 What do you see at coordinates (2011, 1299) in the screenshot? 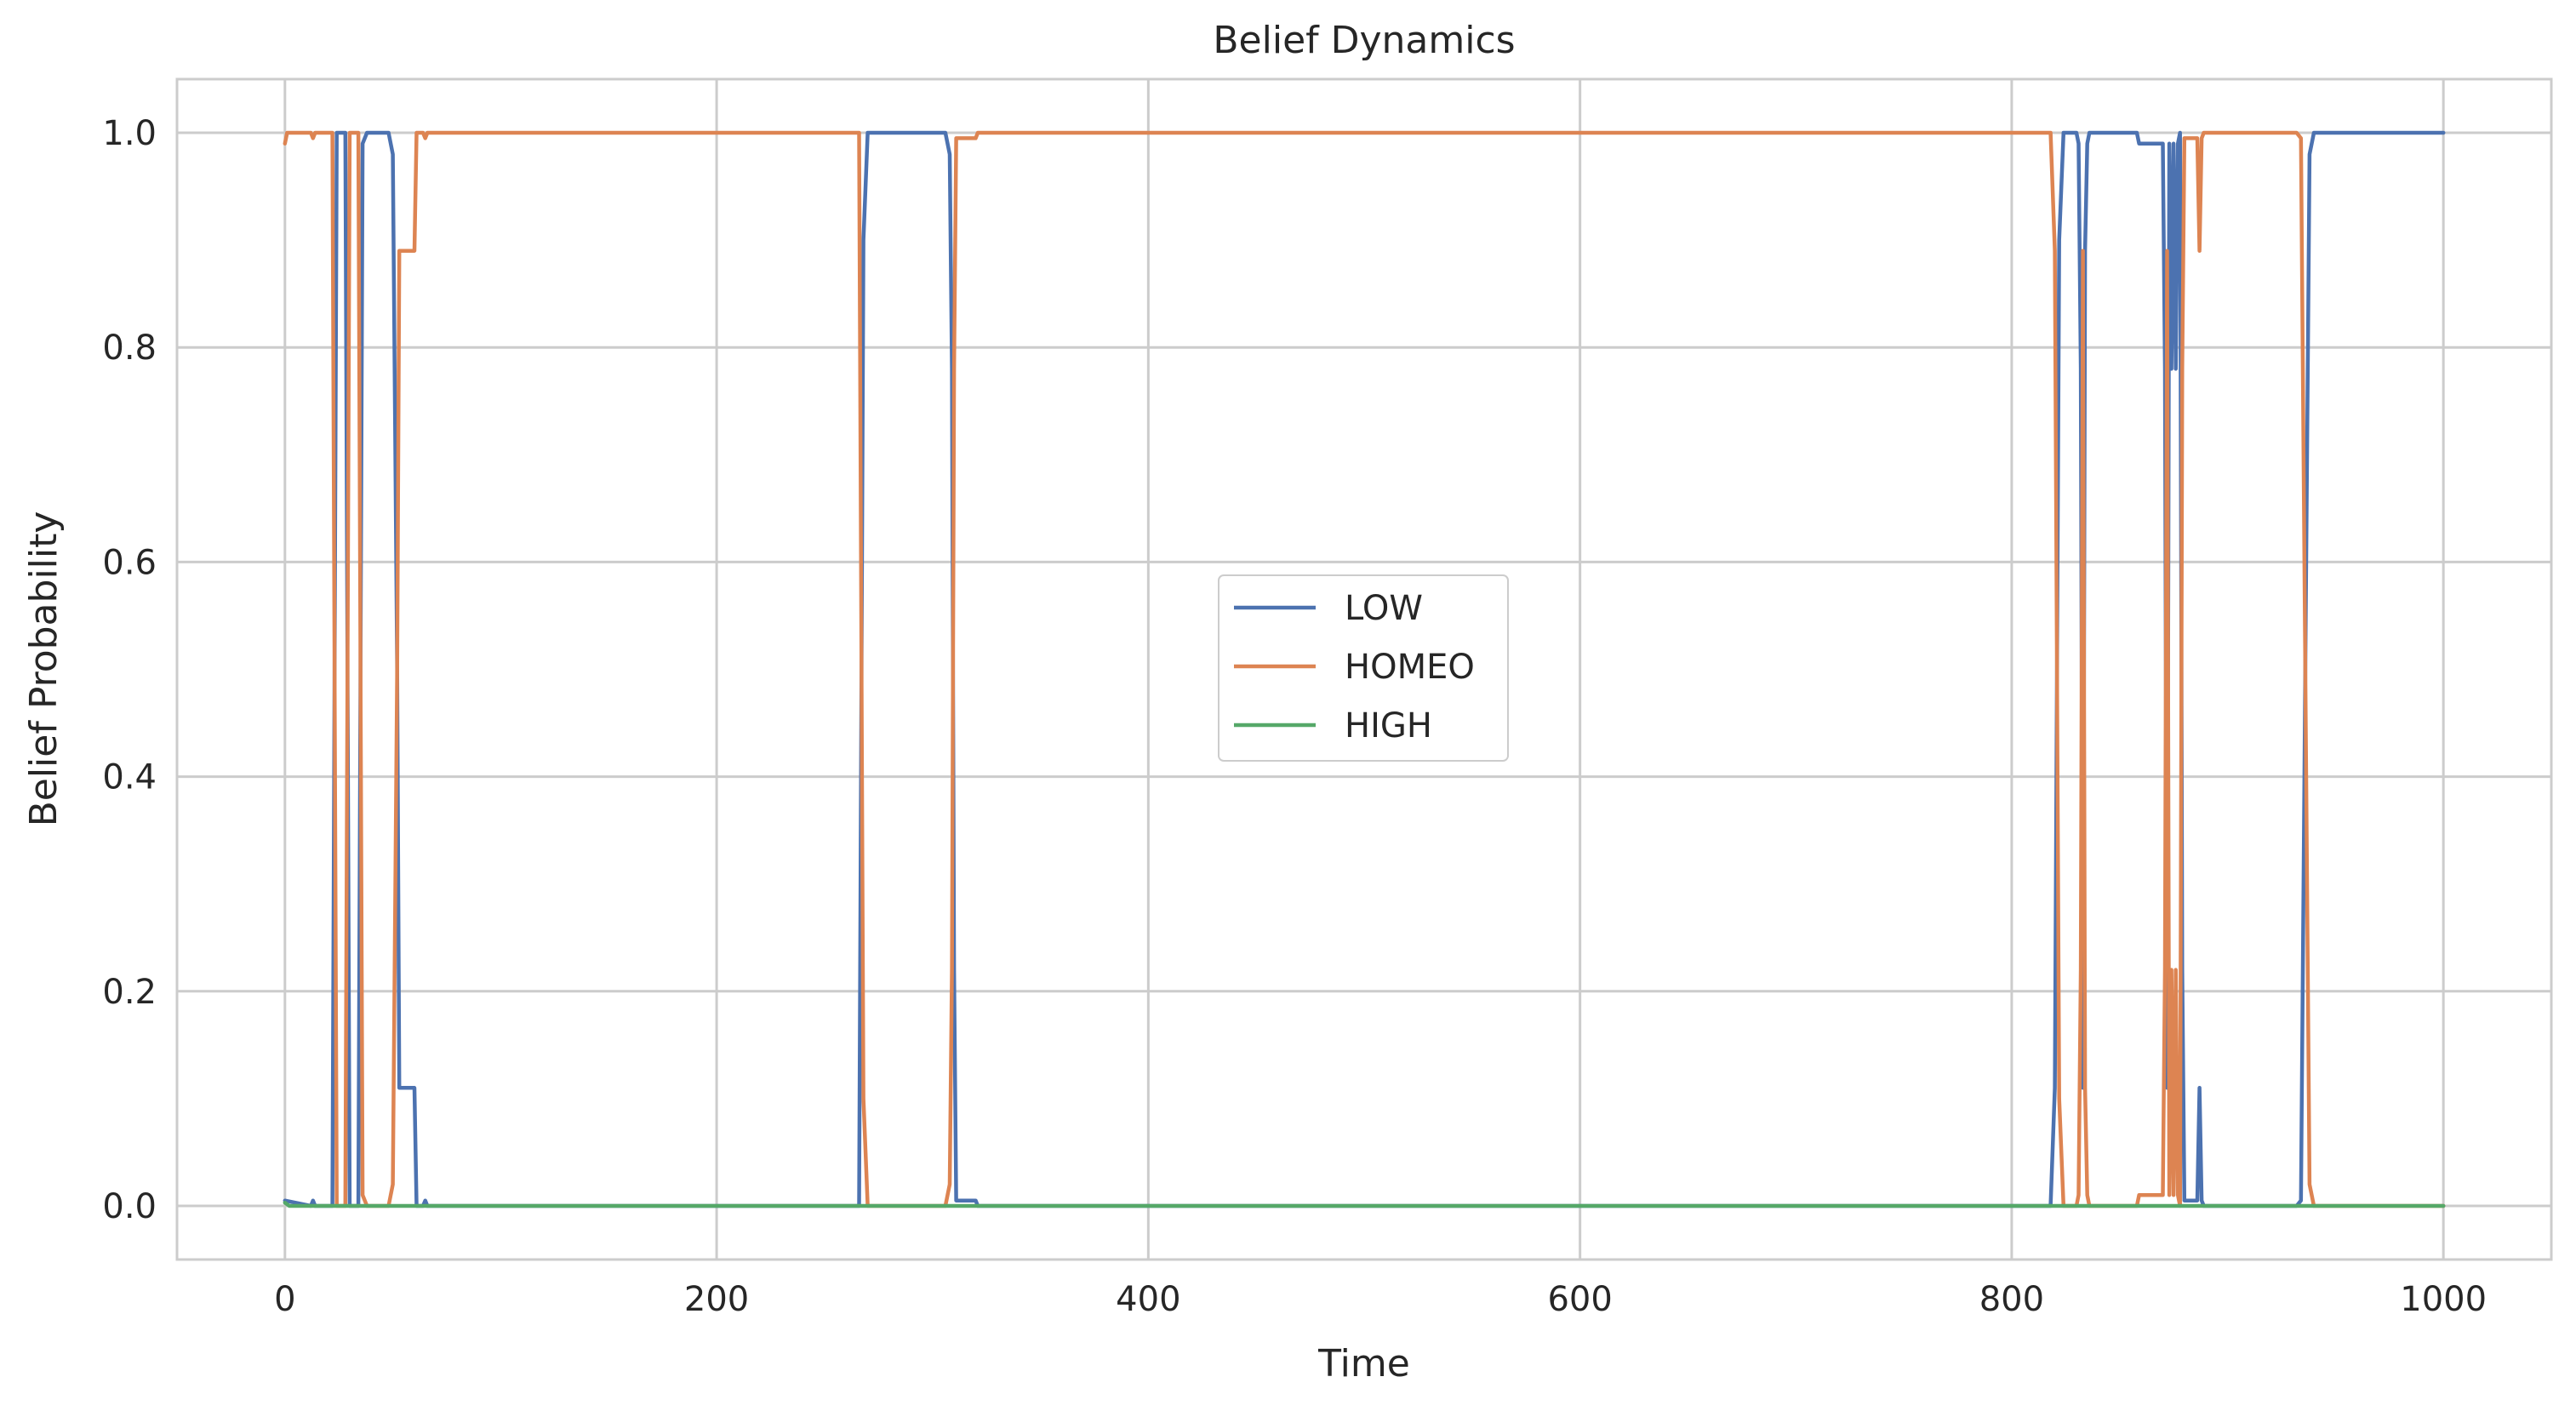
I see `x-tick-label: 800` at bounding box center [2011, 1299].